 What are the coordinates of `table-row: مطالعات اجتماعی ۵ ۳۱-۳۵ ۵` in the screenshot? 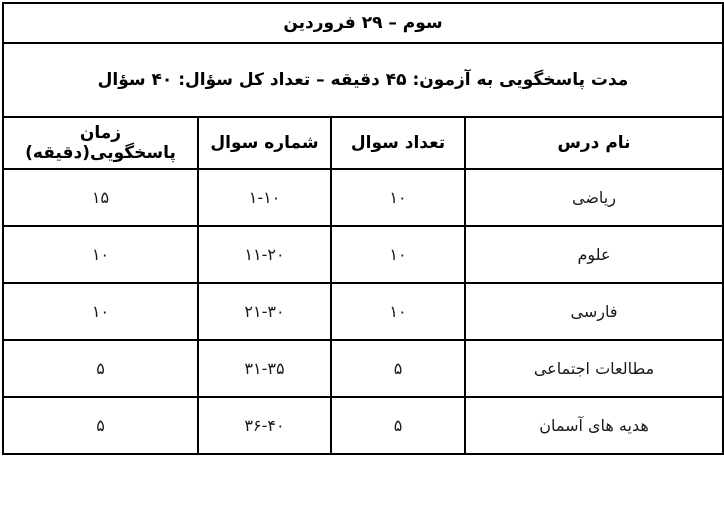 It's located at (362, 368).